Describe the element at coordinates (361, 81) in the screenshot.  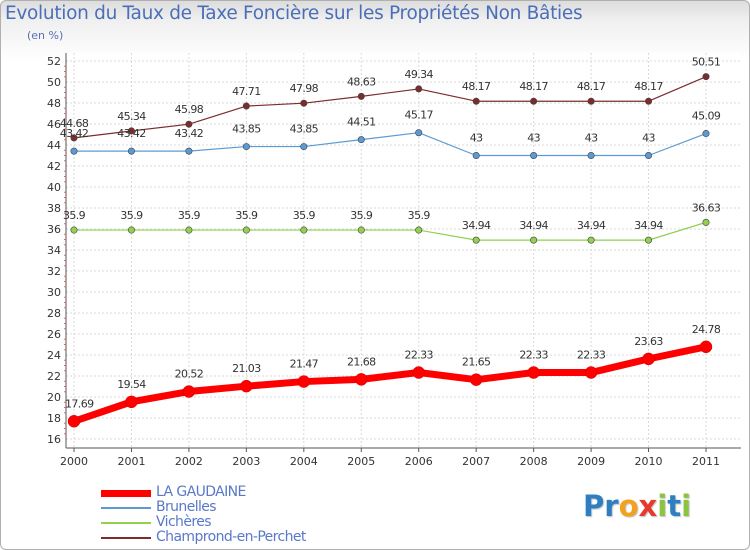
I see `data-label-champrond-en-perchet: 48.63` at that location.